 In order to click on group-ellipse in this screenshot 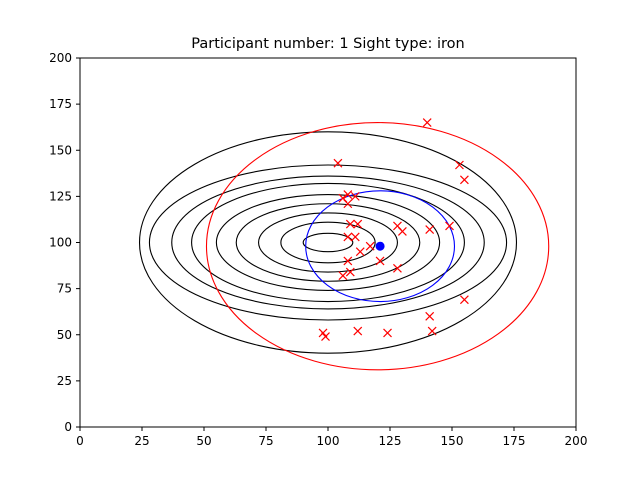, I will do `click(380, 246)`.